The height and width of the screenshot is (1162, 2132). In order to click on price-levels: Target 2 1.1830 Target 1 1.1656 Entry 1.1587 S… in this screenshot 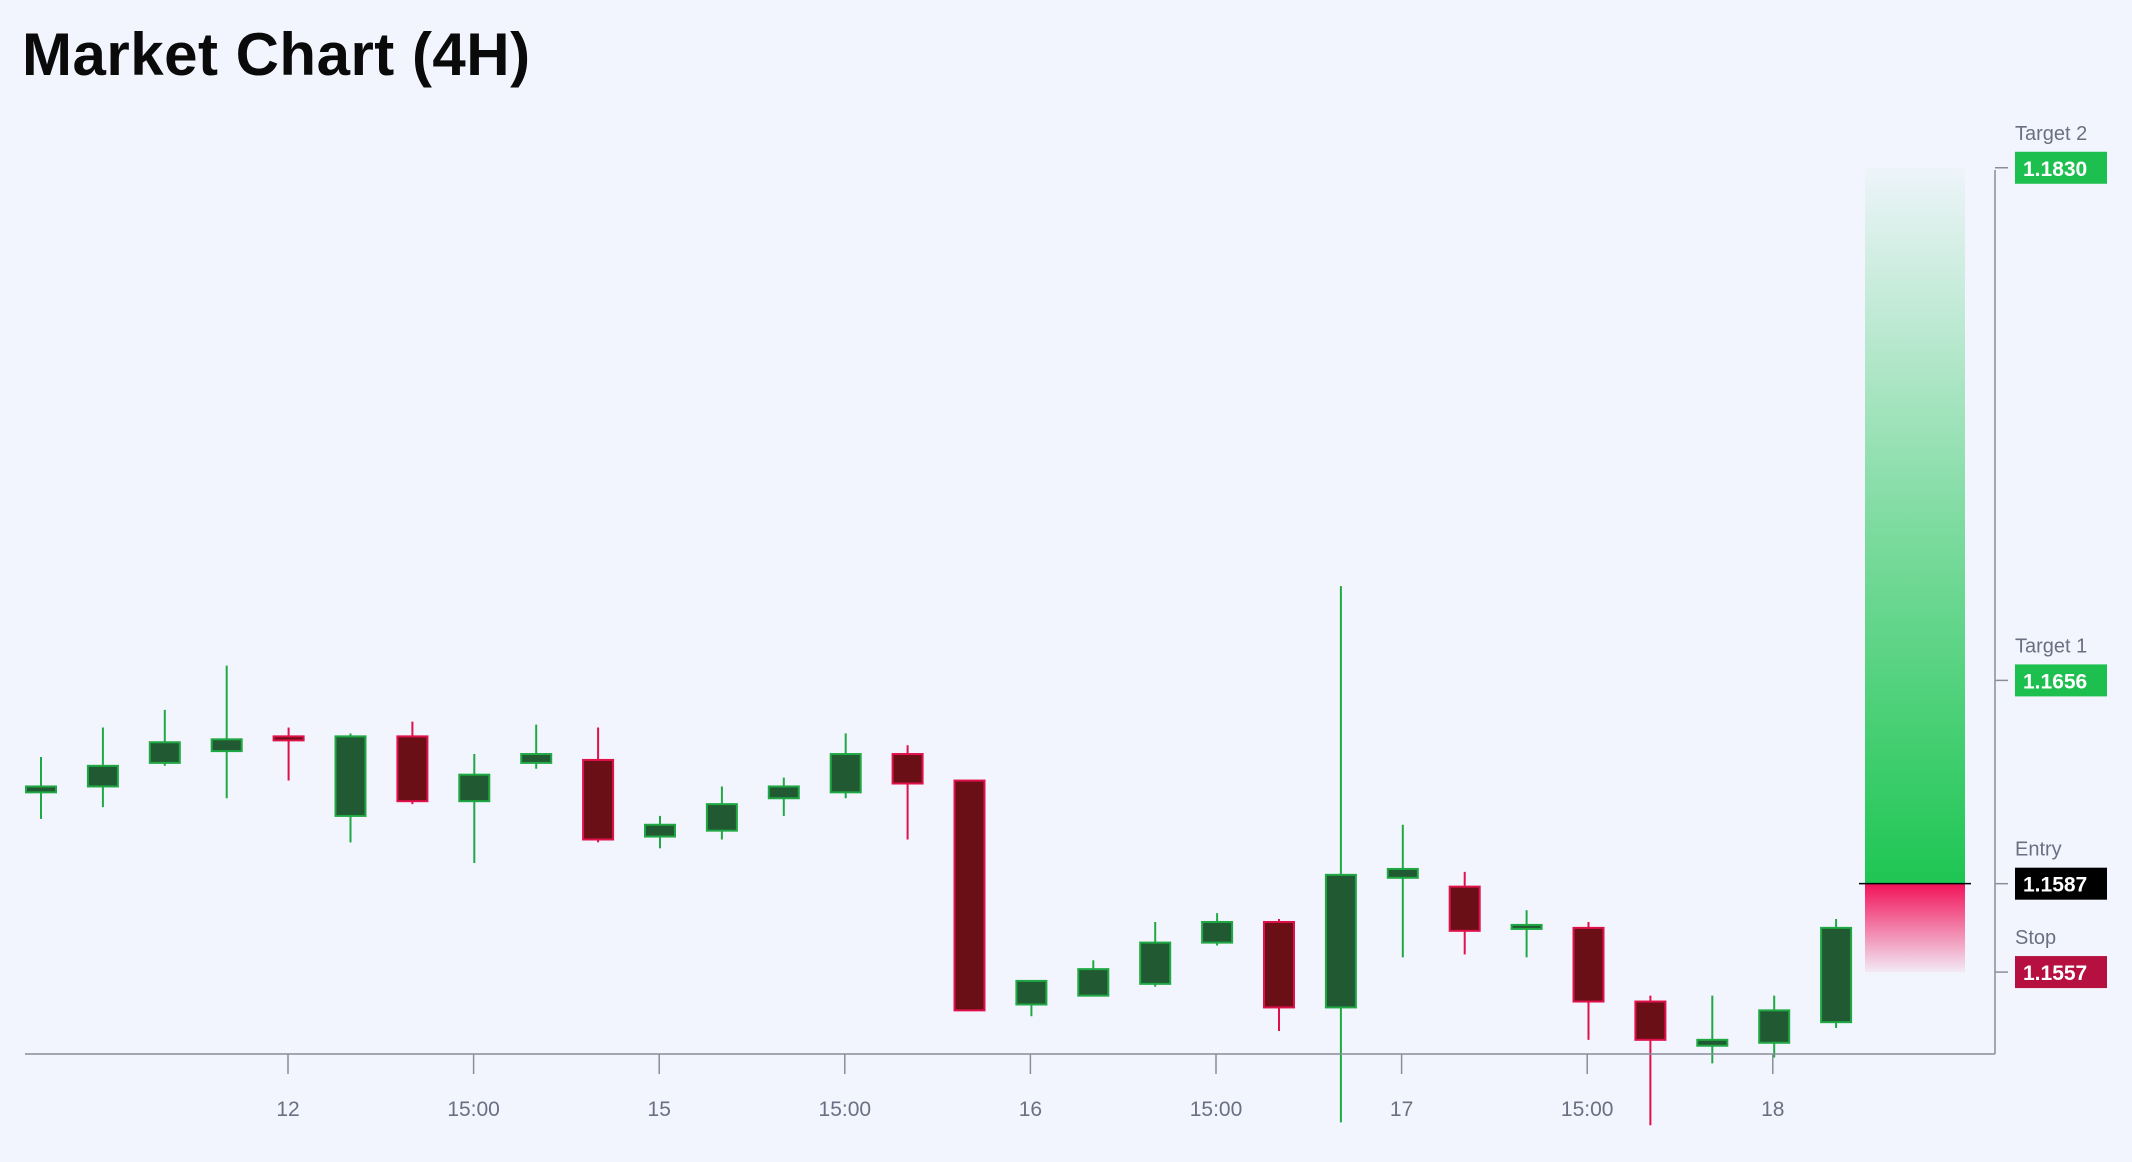, I will do `click(2051, 556)`.